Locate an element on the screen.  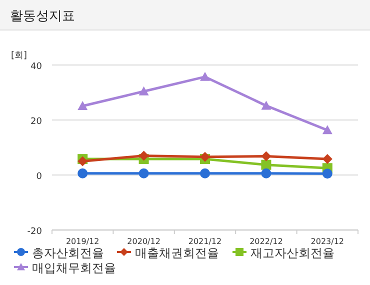
x-tick-label: 2019/12 is located at coordinates (83, 241).